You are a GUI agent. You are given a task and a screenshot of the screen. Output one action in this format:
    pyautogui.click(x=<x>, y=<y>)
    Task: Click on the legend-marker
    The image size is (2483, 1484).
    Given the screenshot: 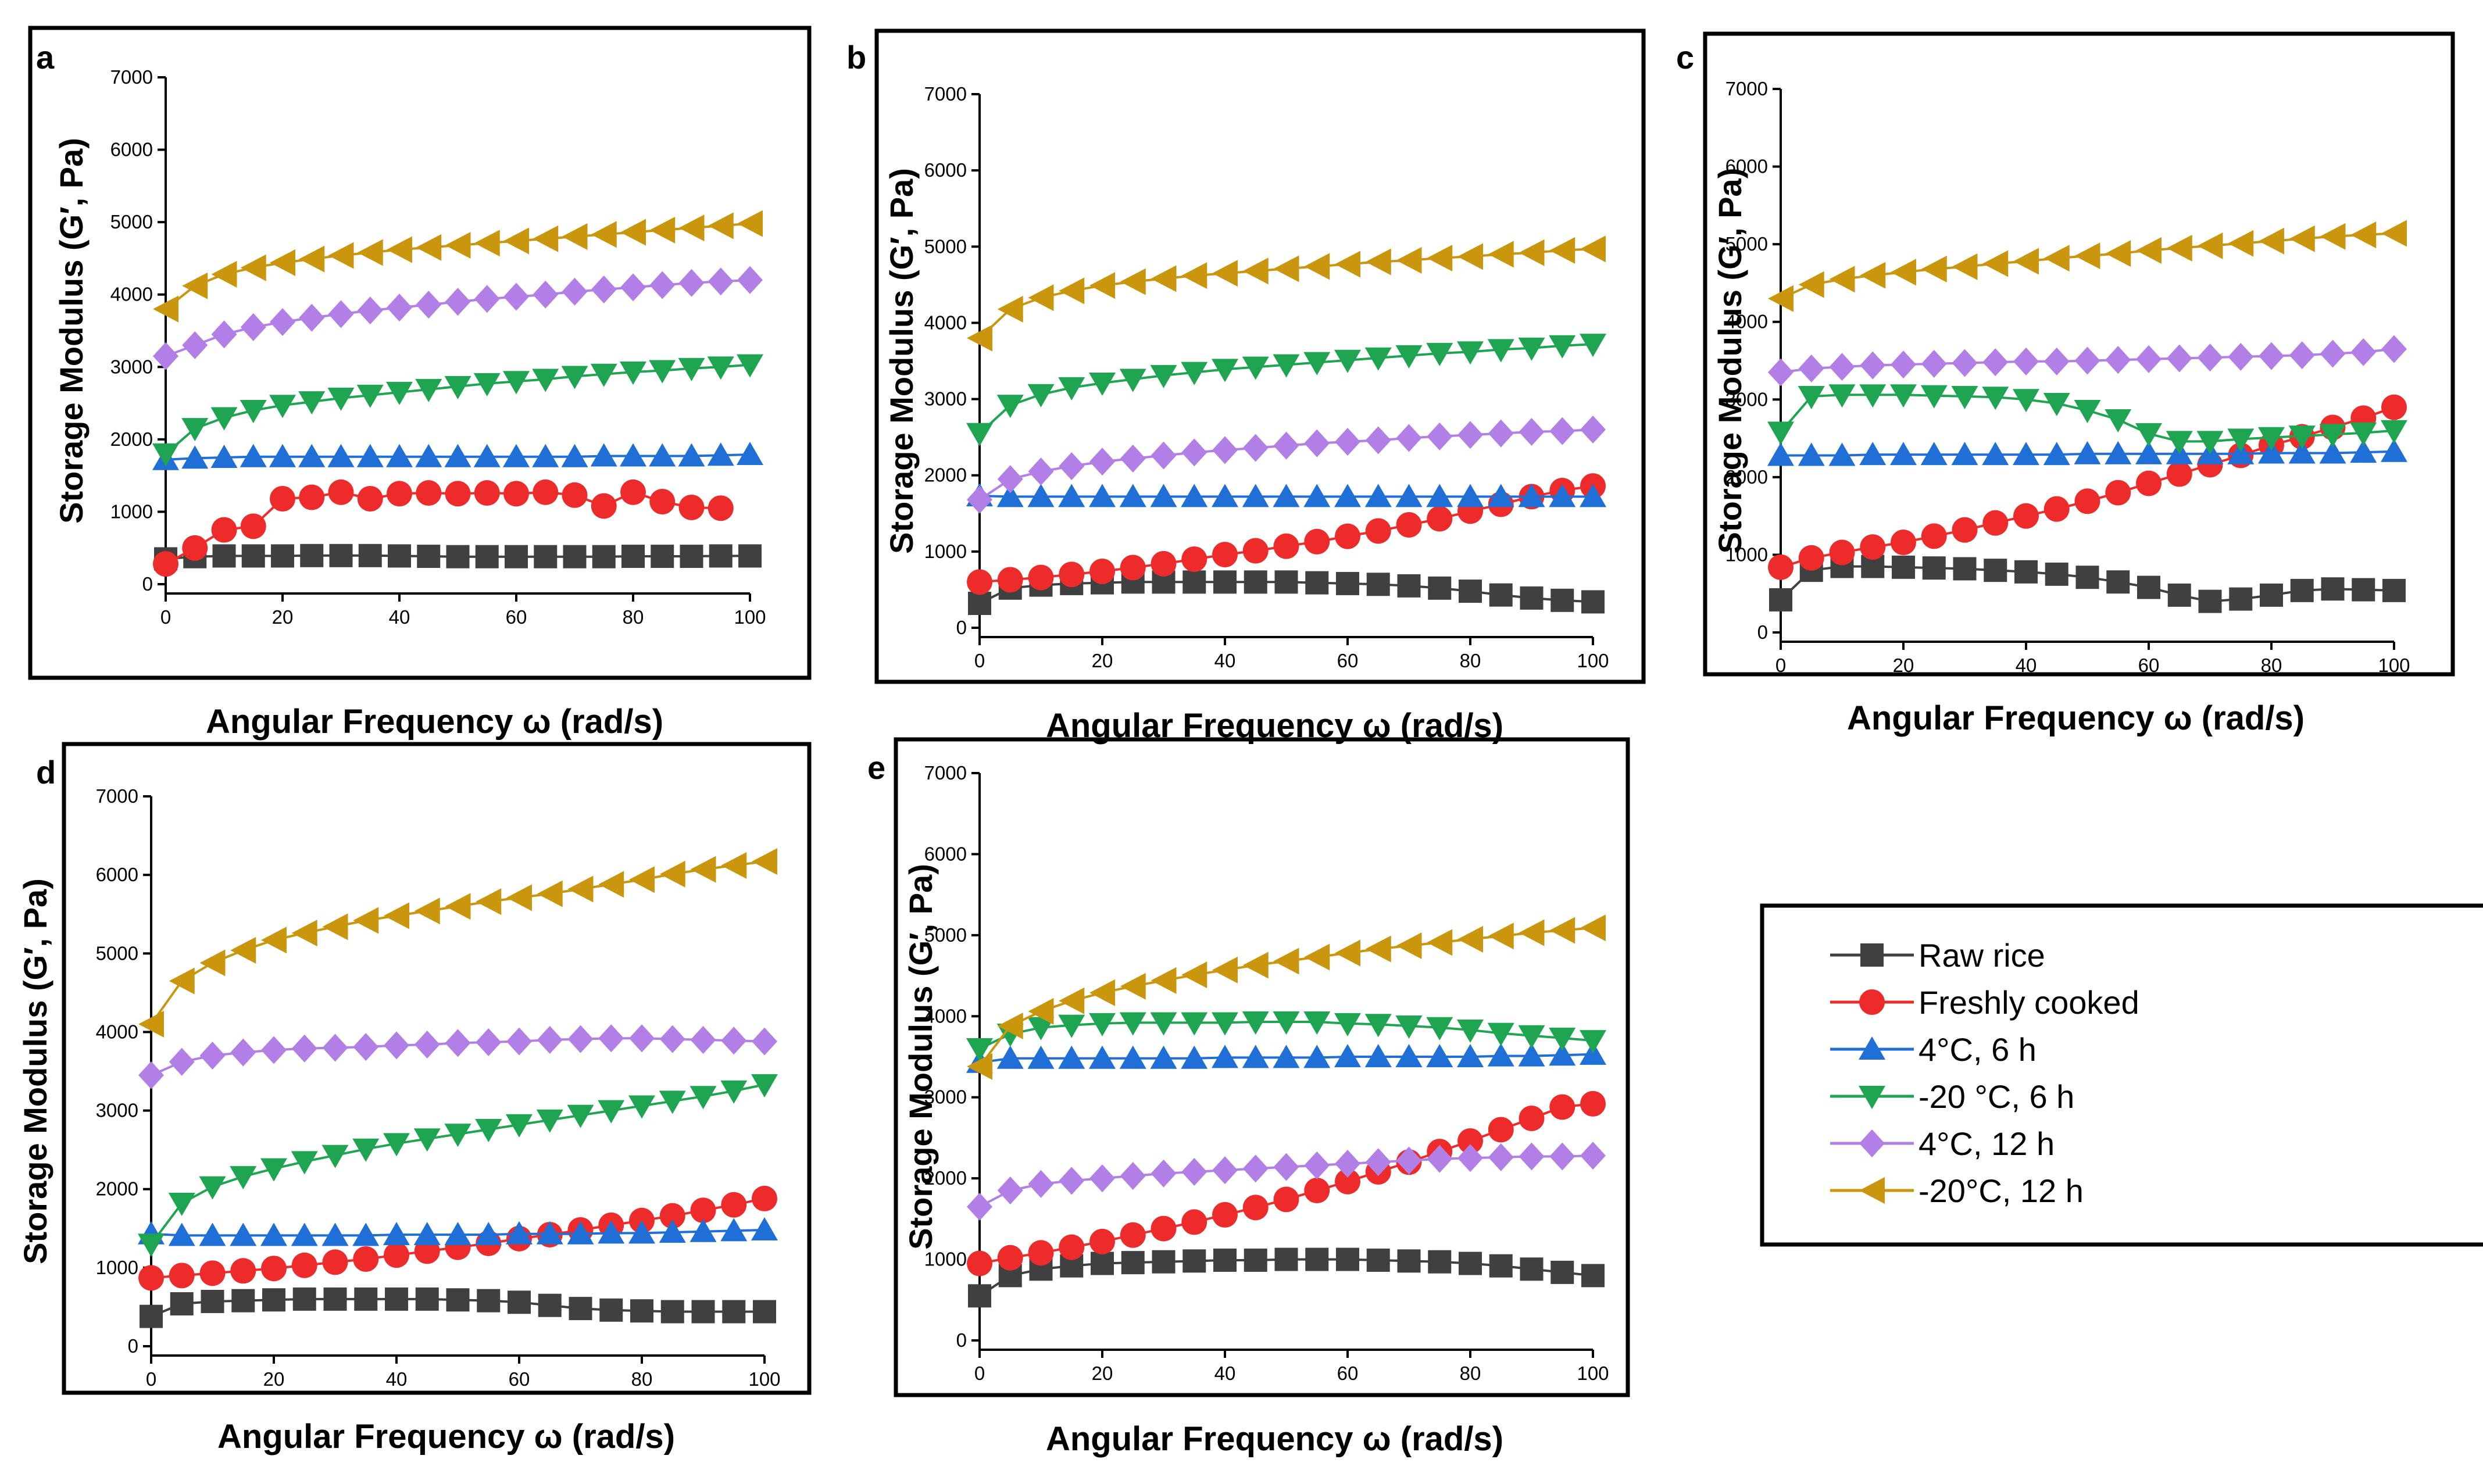 What is the action you would take?
    pyautogui.click(x=1872, y=1190)
    